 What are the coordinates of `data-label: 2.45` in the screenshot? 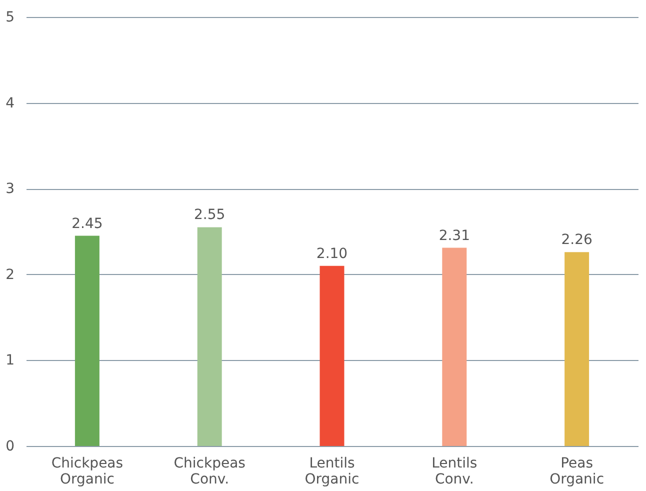 It's located at (87, 224).